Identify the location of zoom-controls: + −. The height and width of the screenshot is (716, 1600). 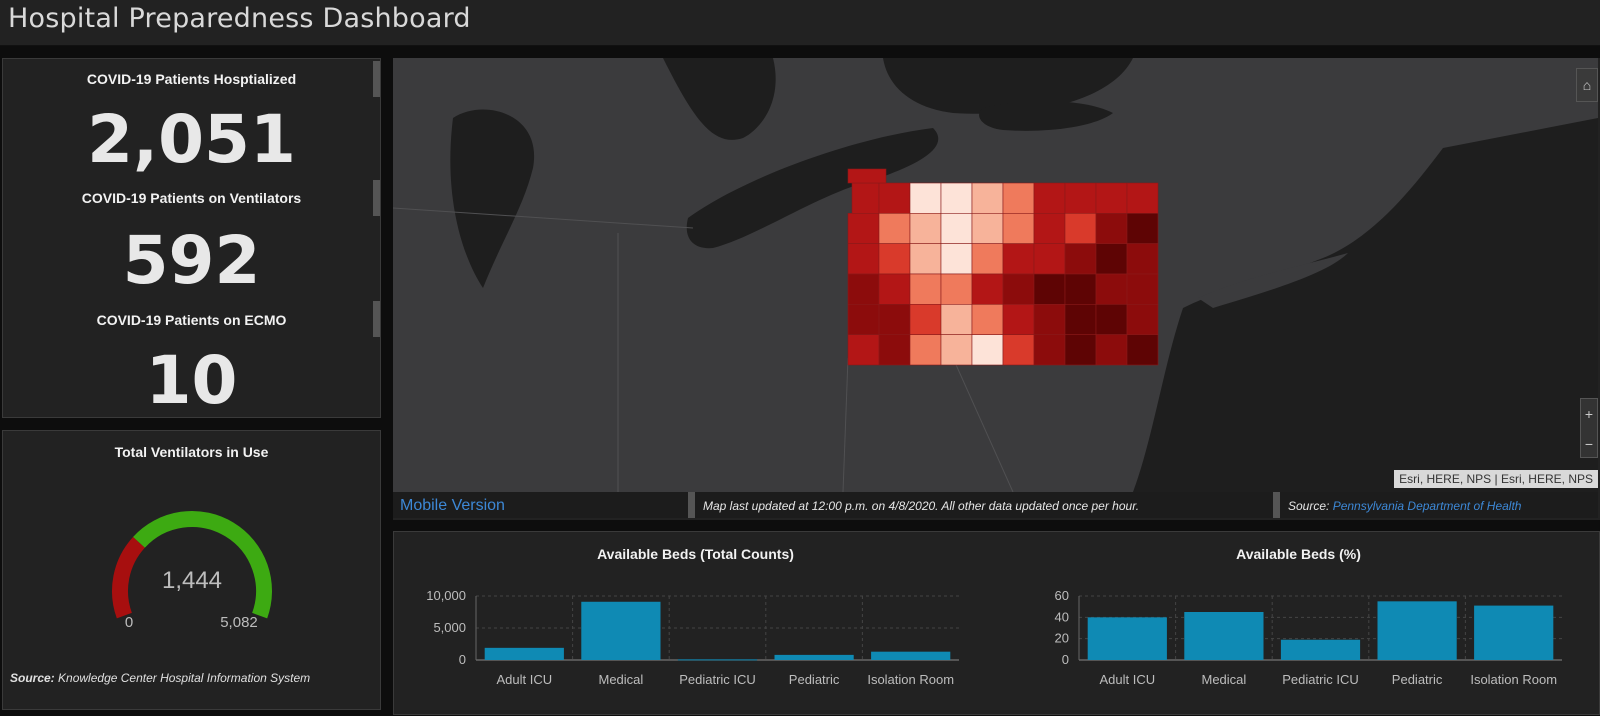
(1589, 428).